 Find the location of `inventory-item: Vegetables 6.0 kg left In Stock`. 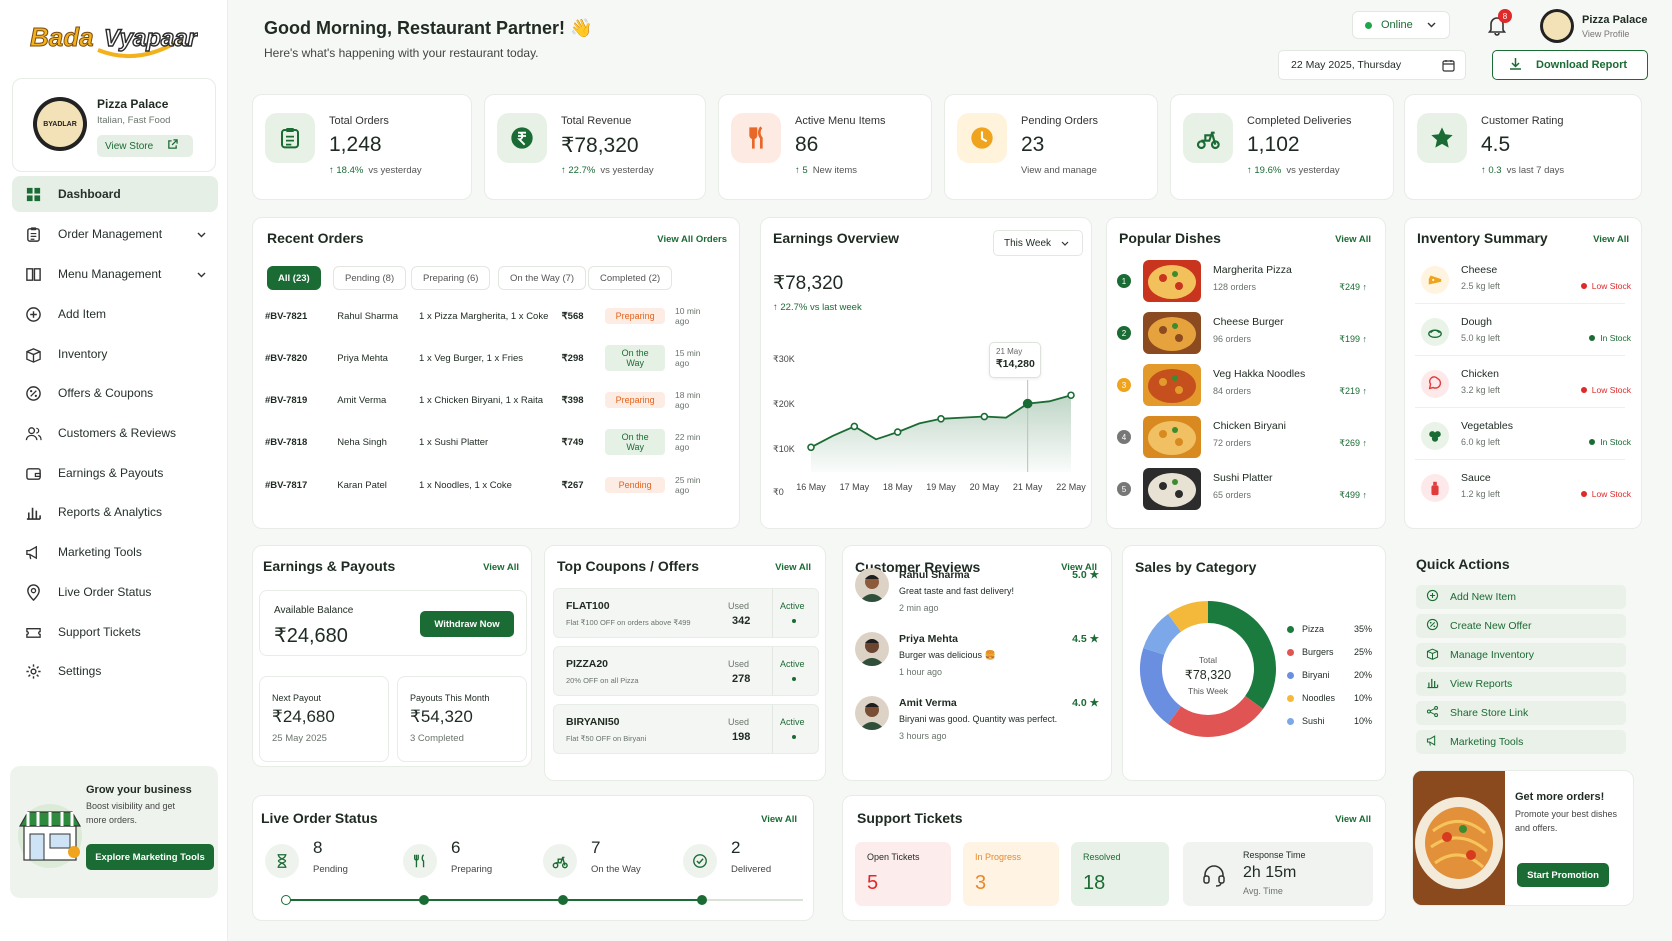

inventory-item: Vegetables 6.0 kg left In Stock is located at coordinates (1523, 438).